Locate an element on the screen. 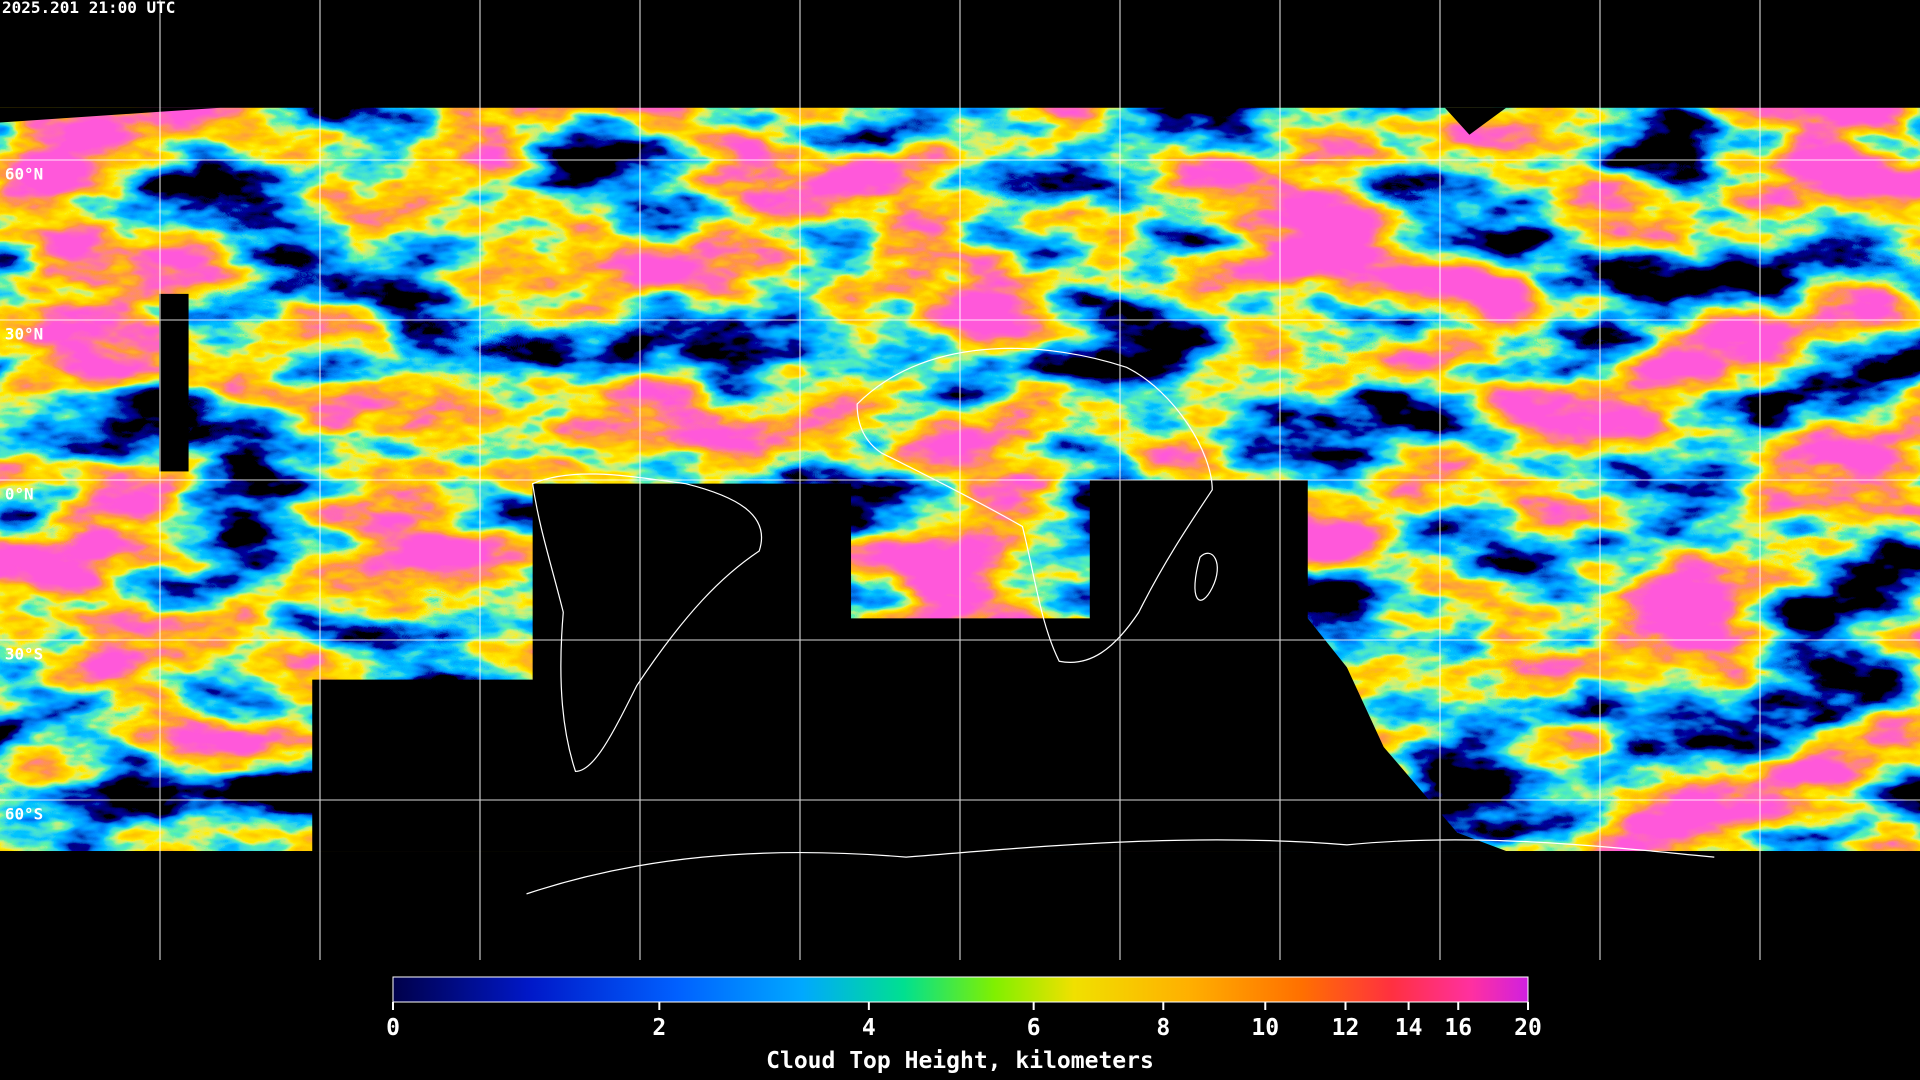 The height and width of the screenshot is (1080, 1920). timestamp: 2025.201 21:00 UTC is located at coordinates (88, 8).